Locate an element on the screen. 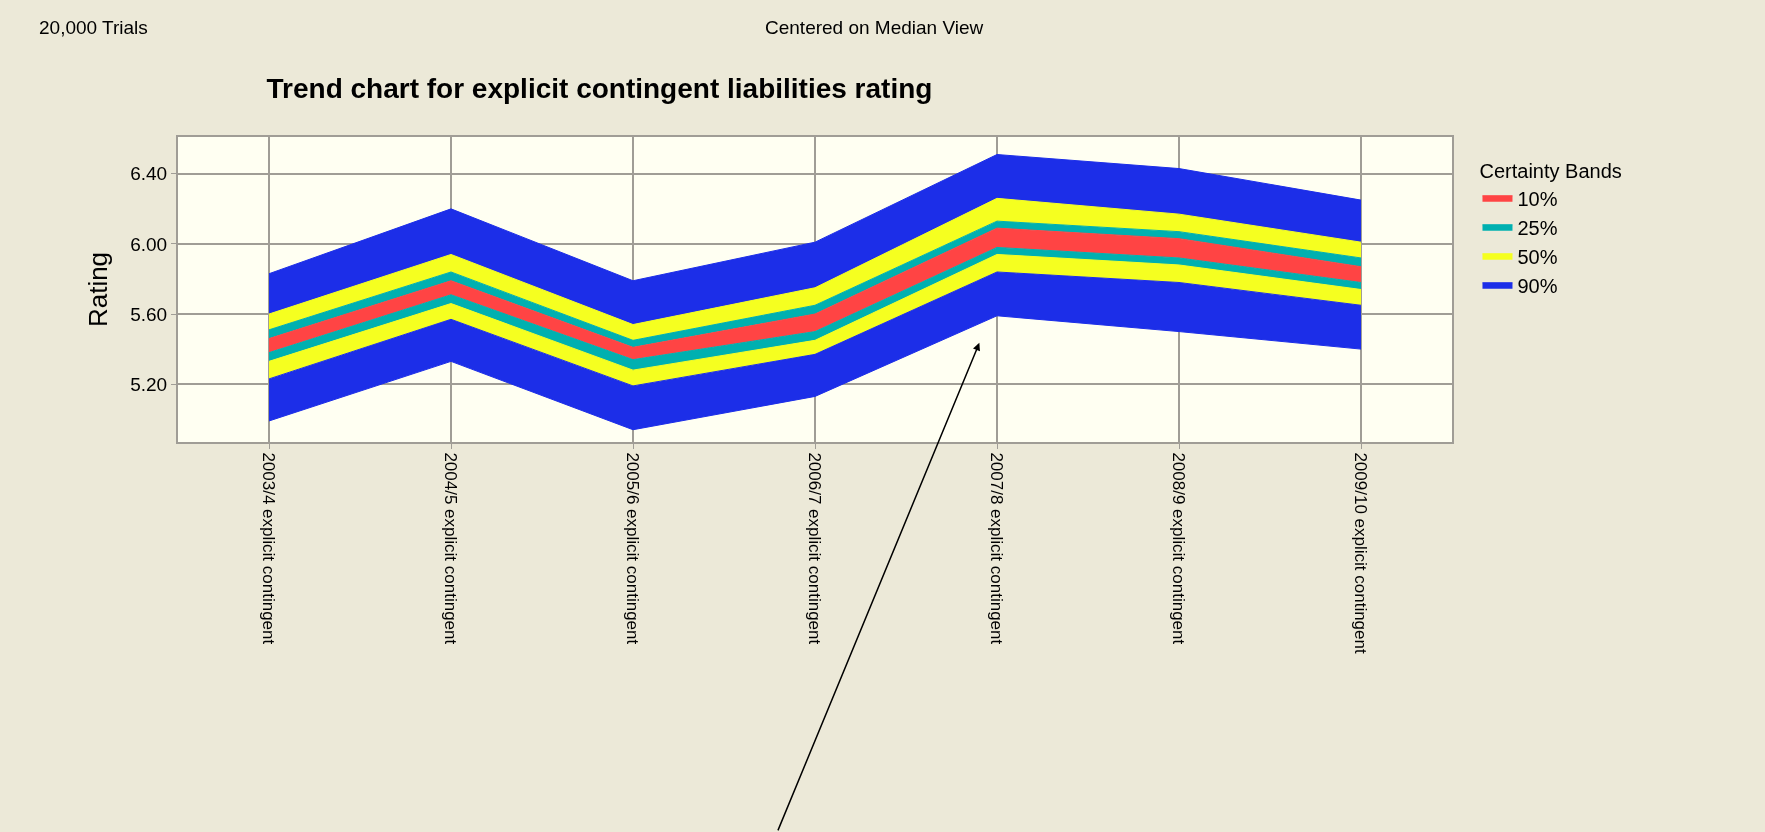  text: 20,000 Trials is located at coordinates (93, 27).